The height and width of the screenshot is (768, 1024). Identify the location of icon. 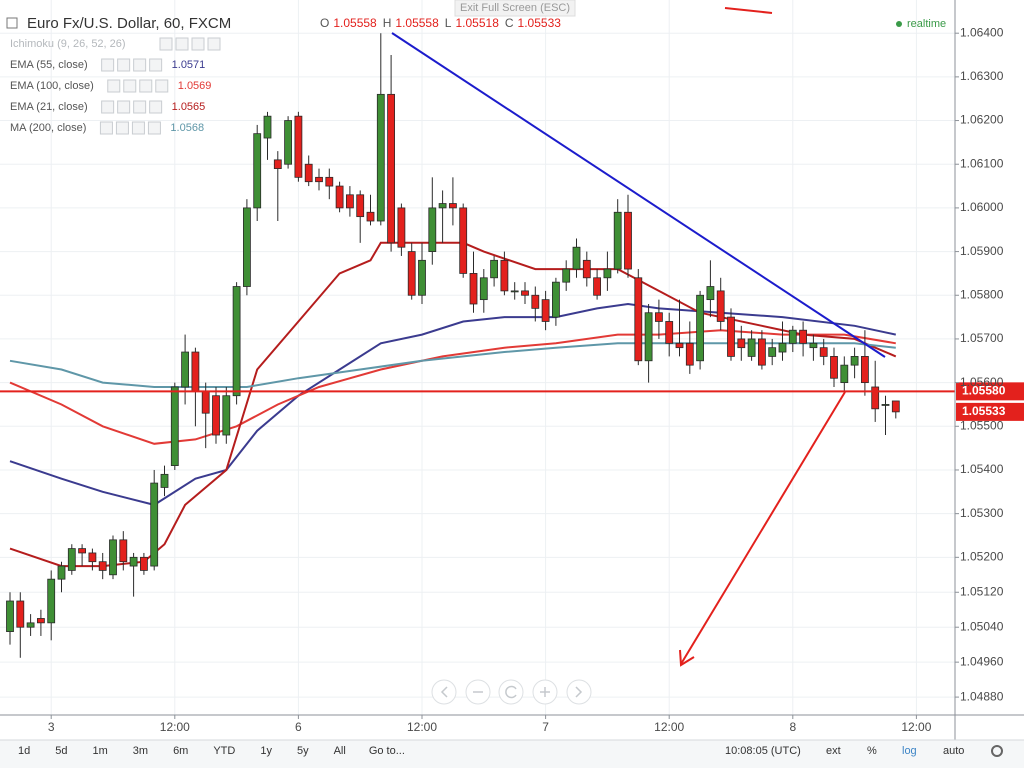
(444, 692).